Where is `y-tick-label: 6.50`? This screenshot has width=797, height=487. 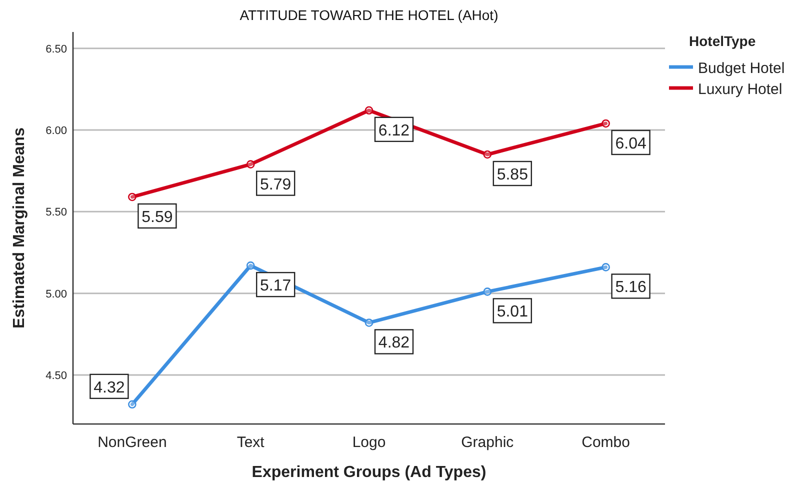
y-tick-label: 6.50 is located at coordinates (56, 49).